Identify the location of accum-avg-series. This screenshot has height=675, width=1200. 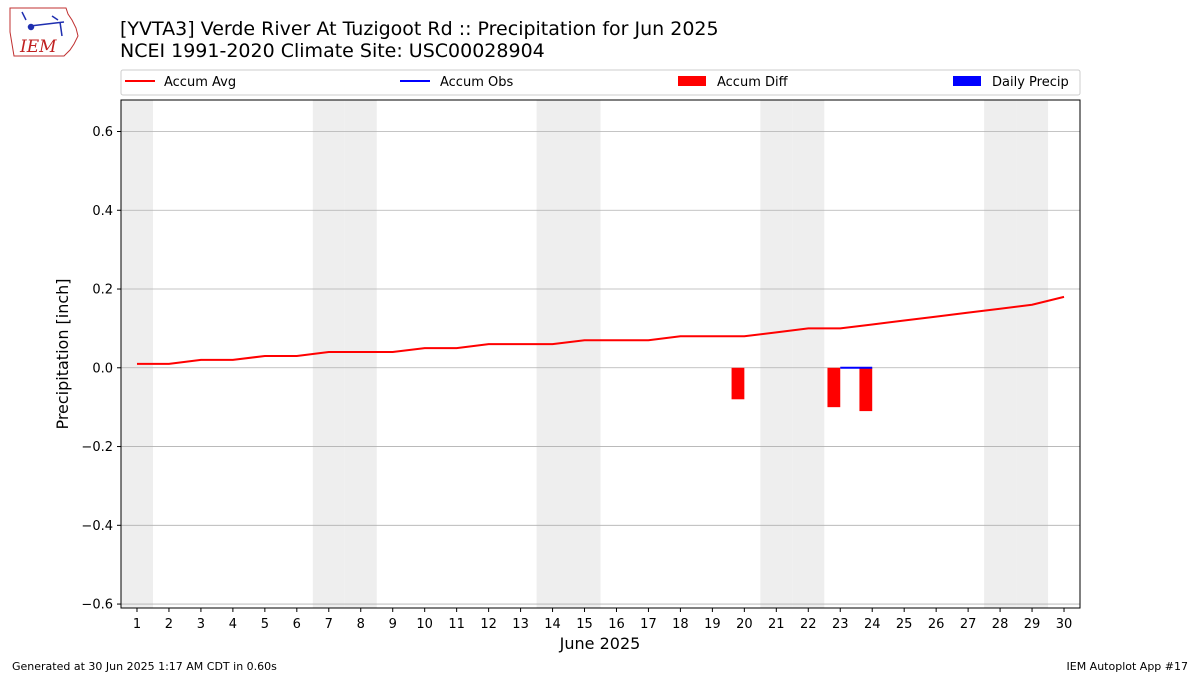
(600, 330).